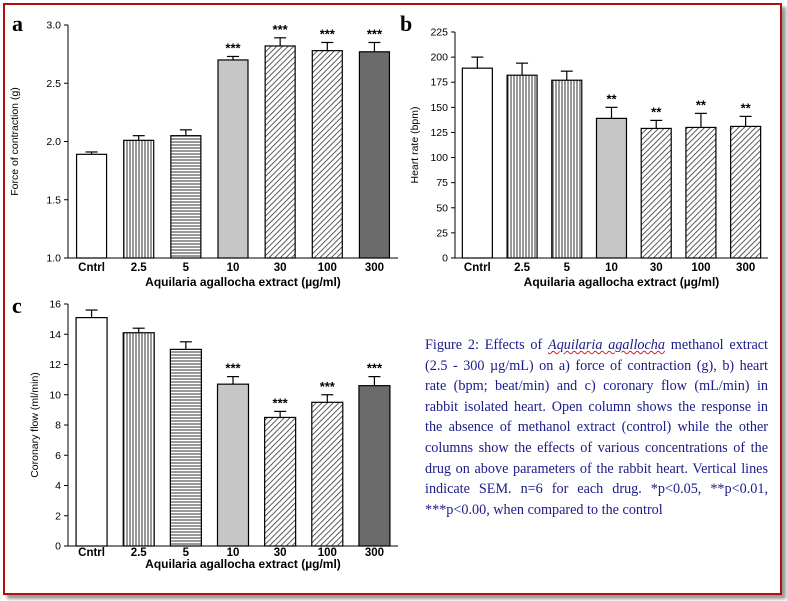  Describe the element at coordinates (58, 486) in the screenshot. I see `y-tick-label: 4` at that location.